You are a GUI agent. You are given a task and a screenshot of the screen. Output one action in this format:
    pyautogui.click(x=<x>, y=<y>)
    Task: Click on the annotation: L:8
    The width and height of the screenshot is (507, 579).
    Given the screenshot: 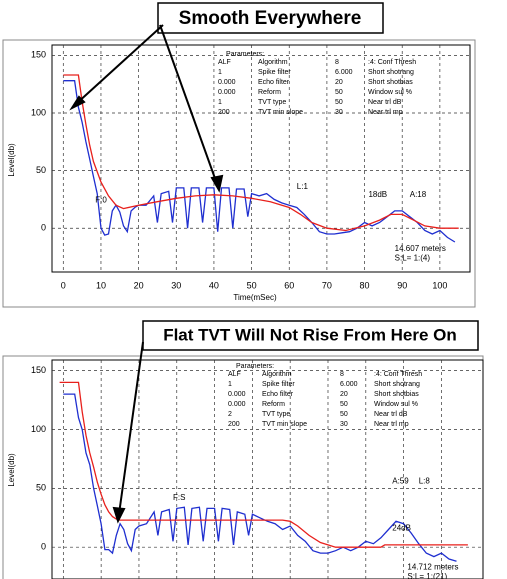 What is the action you would take?
    pyautogui.click(x=425, y=480)
    